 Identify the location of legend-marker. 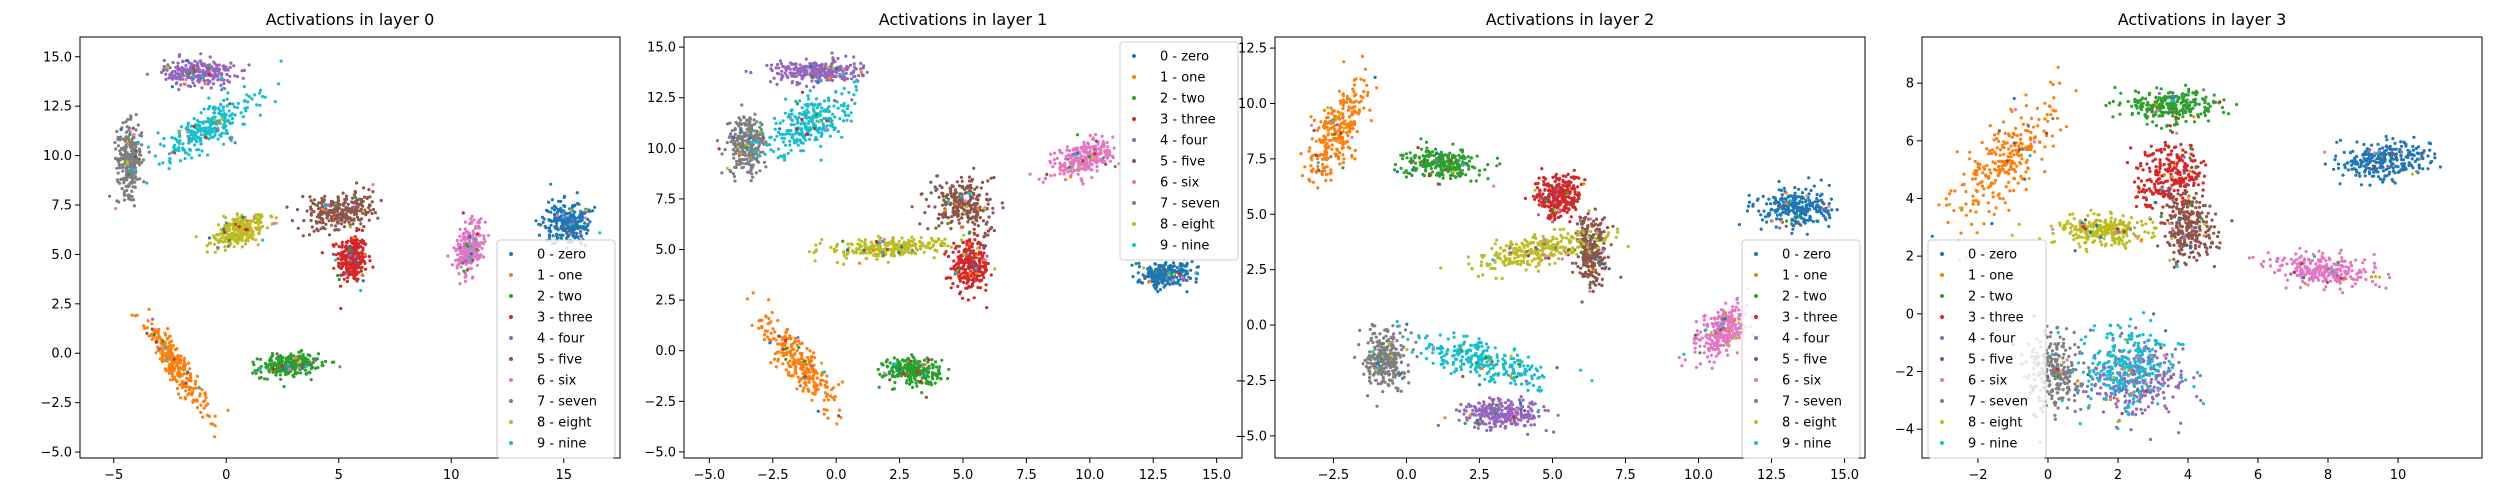
(511, 296).